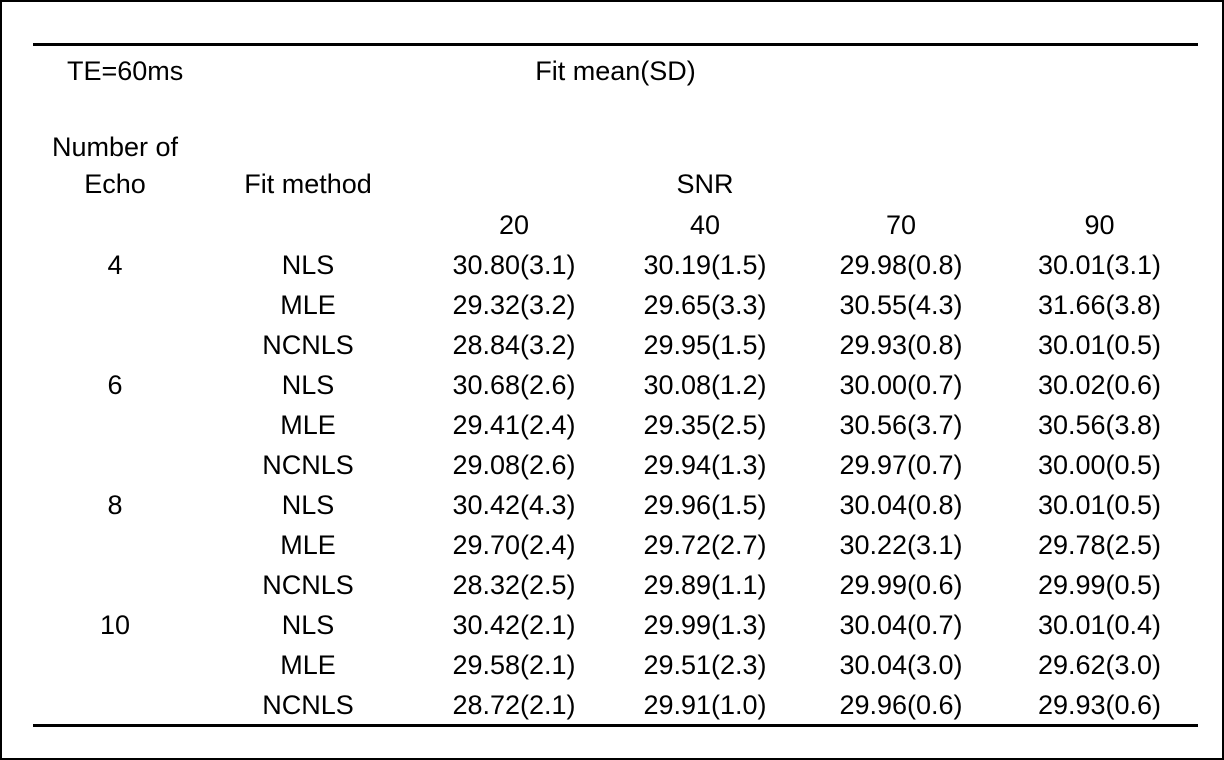  I want to click on value-cell: 29.94(1.3), so click(705, 464).